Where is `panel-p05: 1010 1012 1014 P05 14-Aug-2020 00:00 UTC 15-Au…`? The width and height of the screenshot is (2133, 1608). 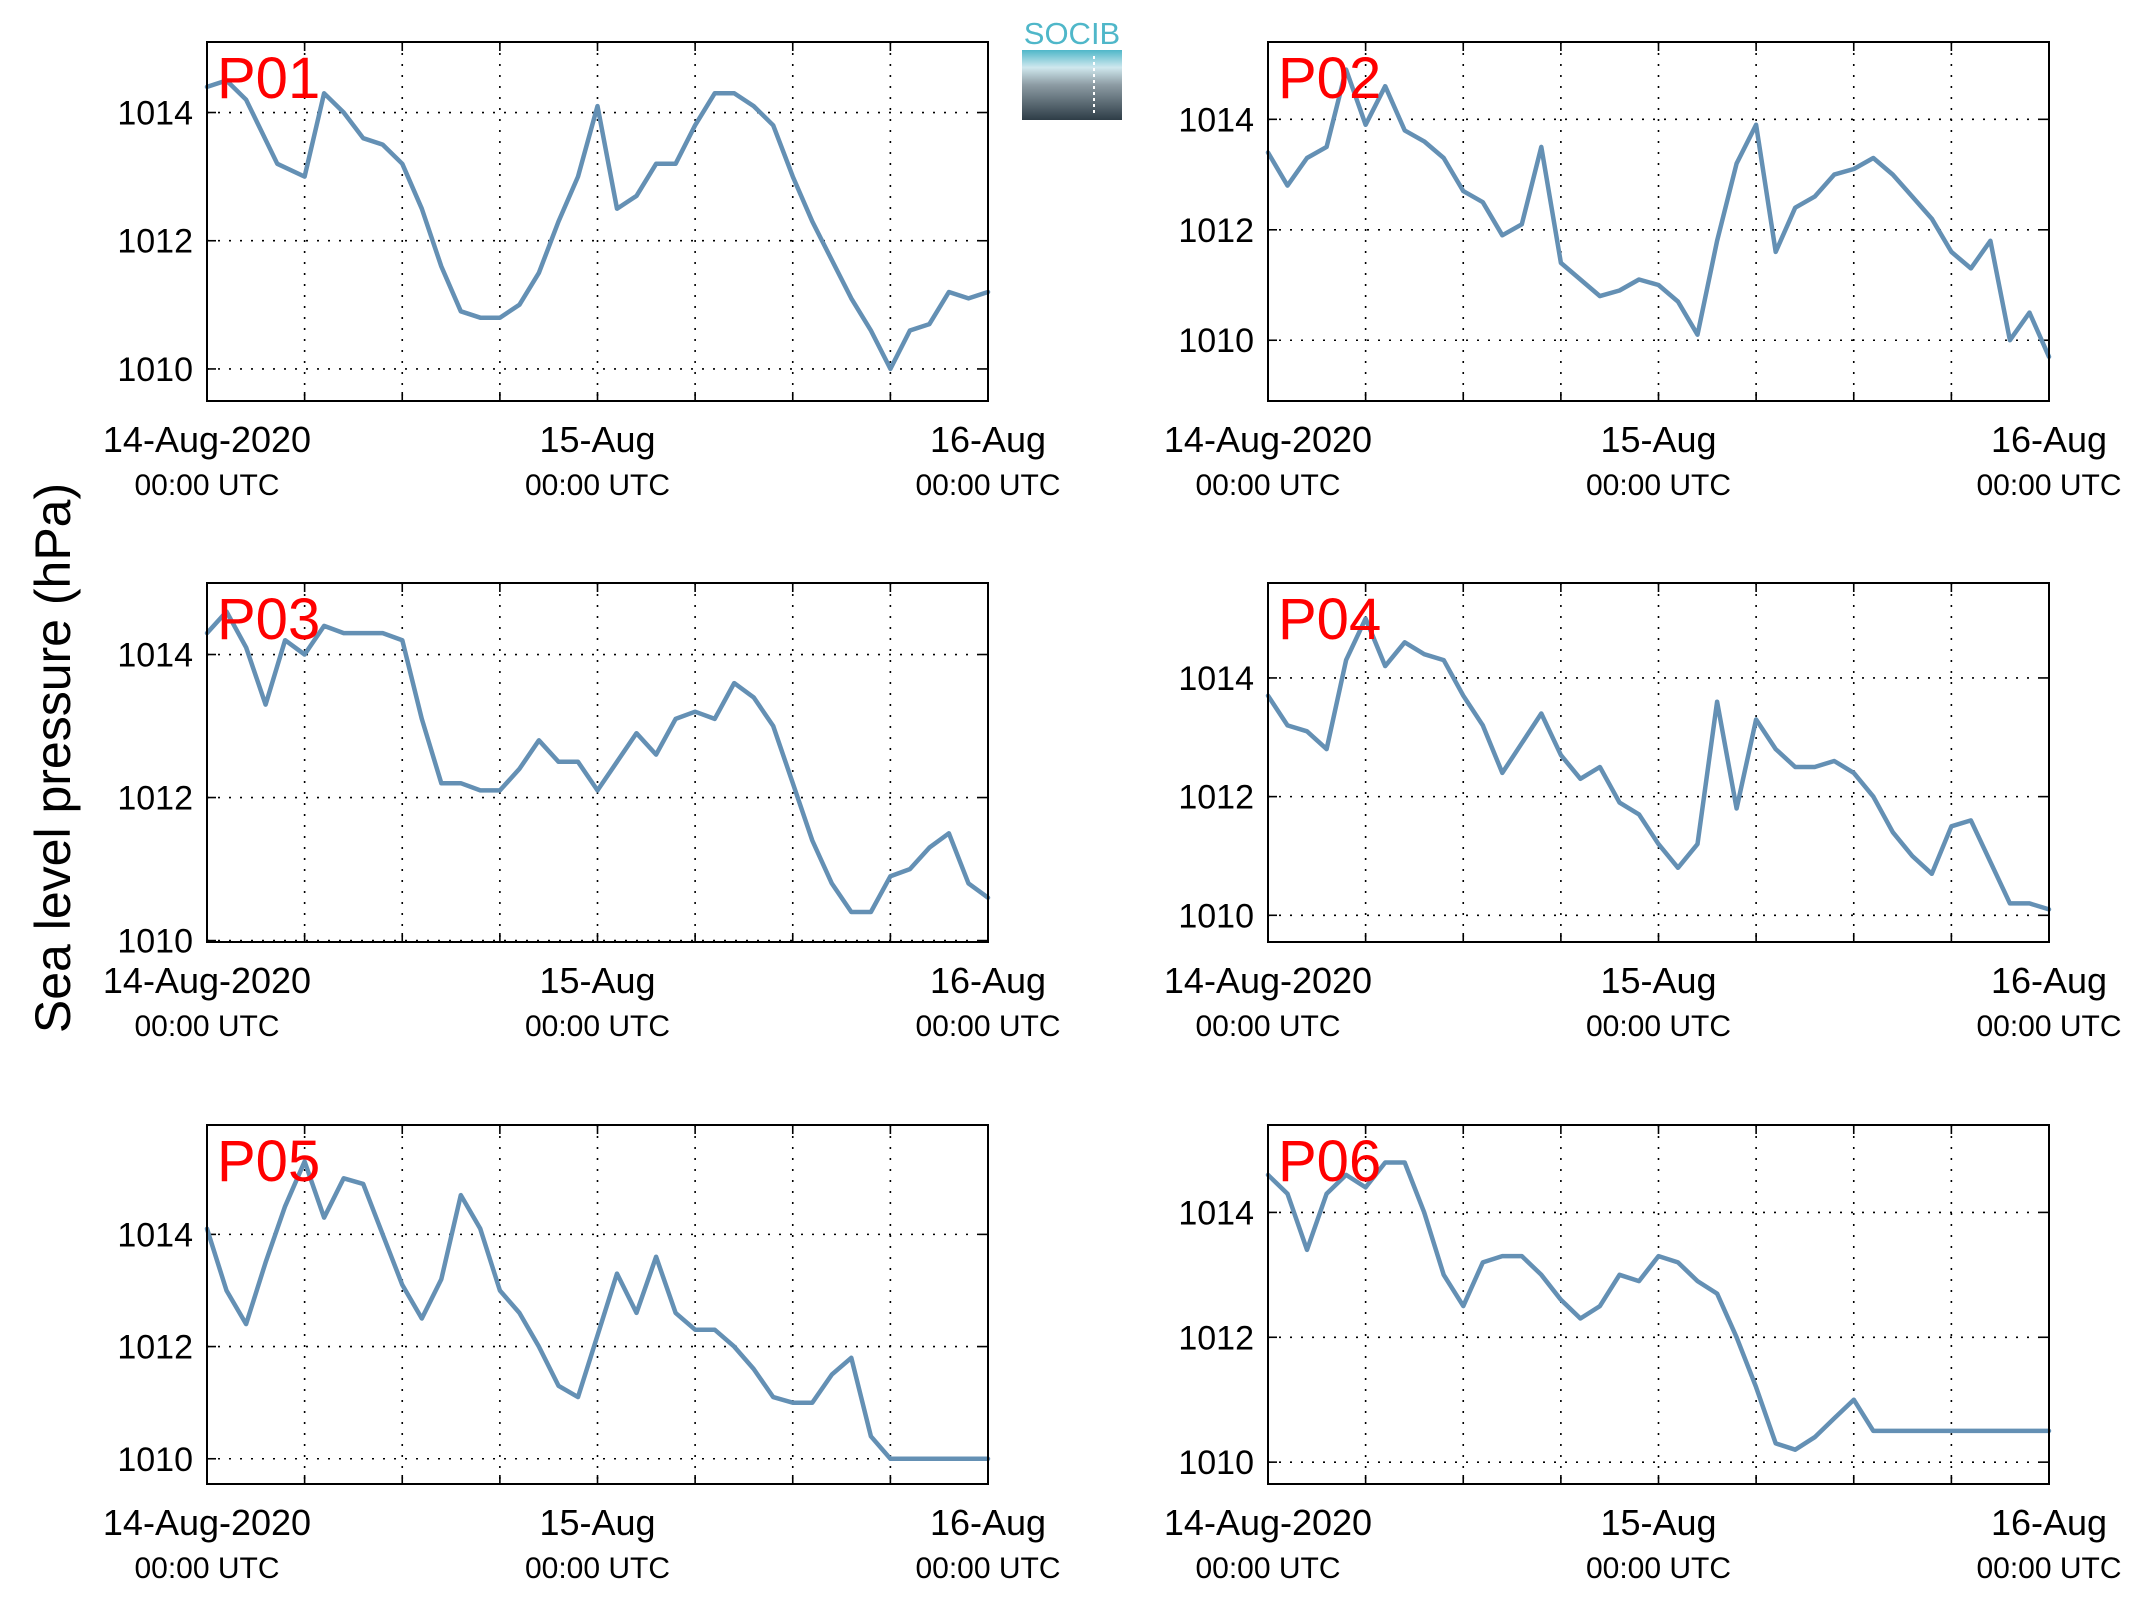 panel-p05: 1010 1012 1014 P05 14-Aug-2020 00:00 UTC 15-Au… is located at coordinates (582, 1354).